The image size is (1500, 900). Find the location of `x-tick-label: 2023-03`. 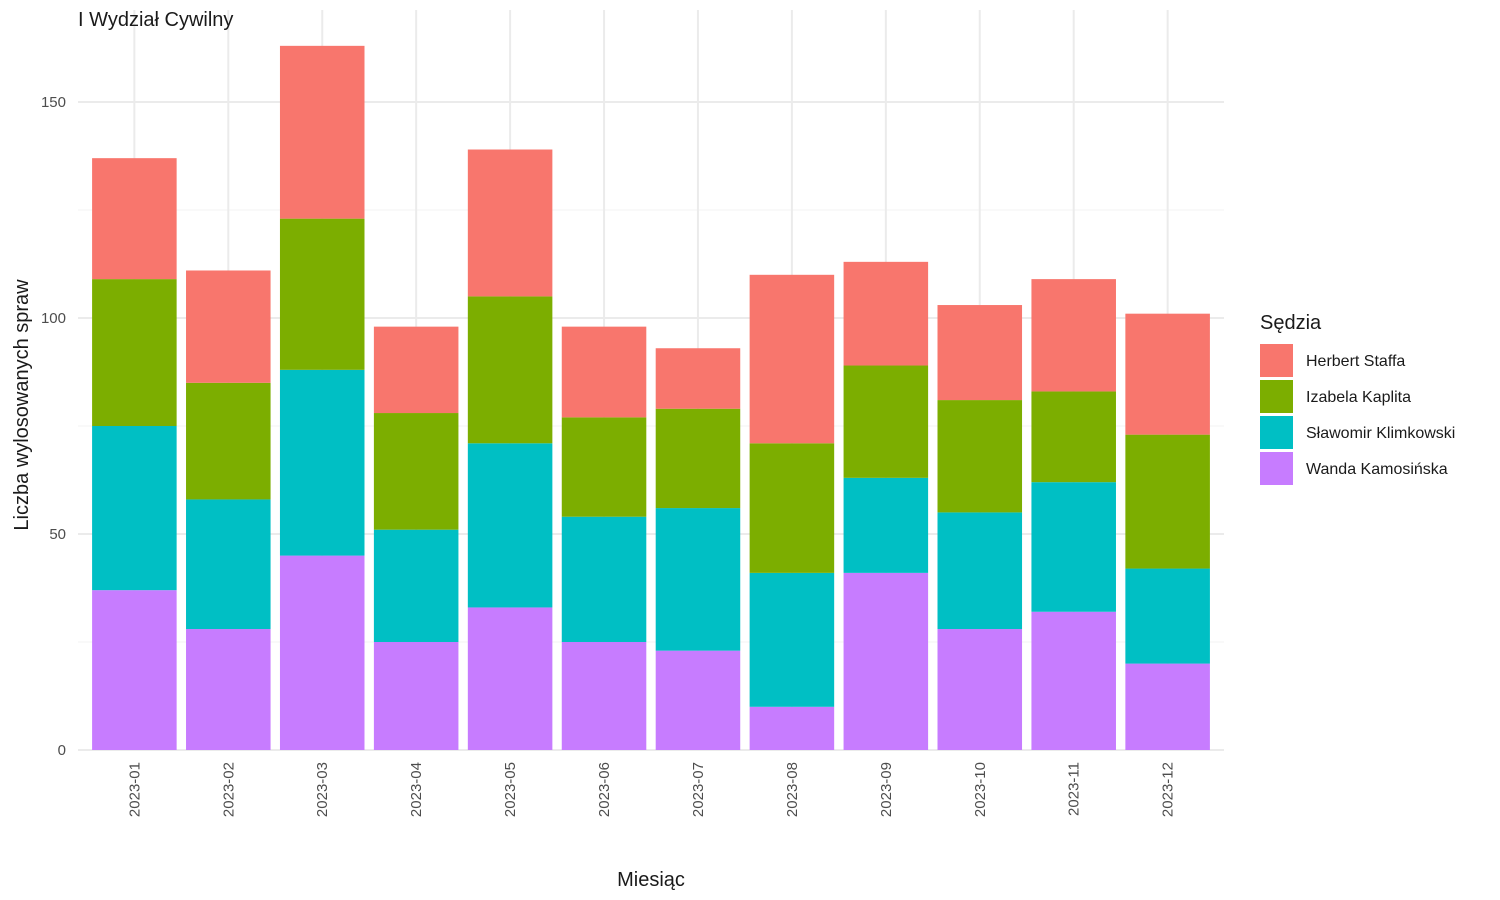

x-tick-label: 2023-03 is located at coordinates (322, 789).